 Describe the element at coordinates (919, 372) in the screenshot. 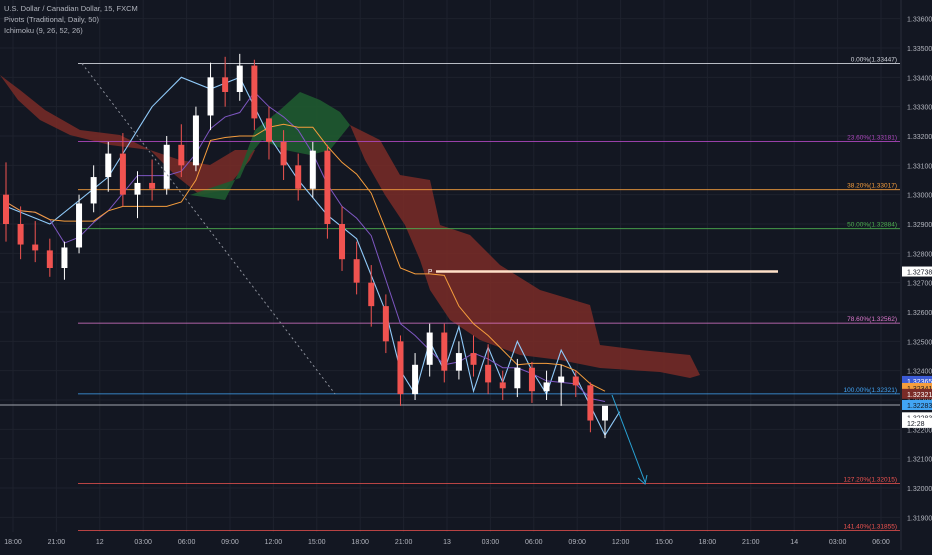

I see `y-tick-label: 1.32400` at that location.